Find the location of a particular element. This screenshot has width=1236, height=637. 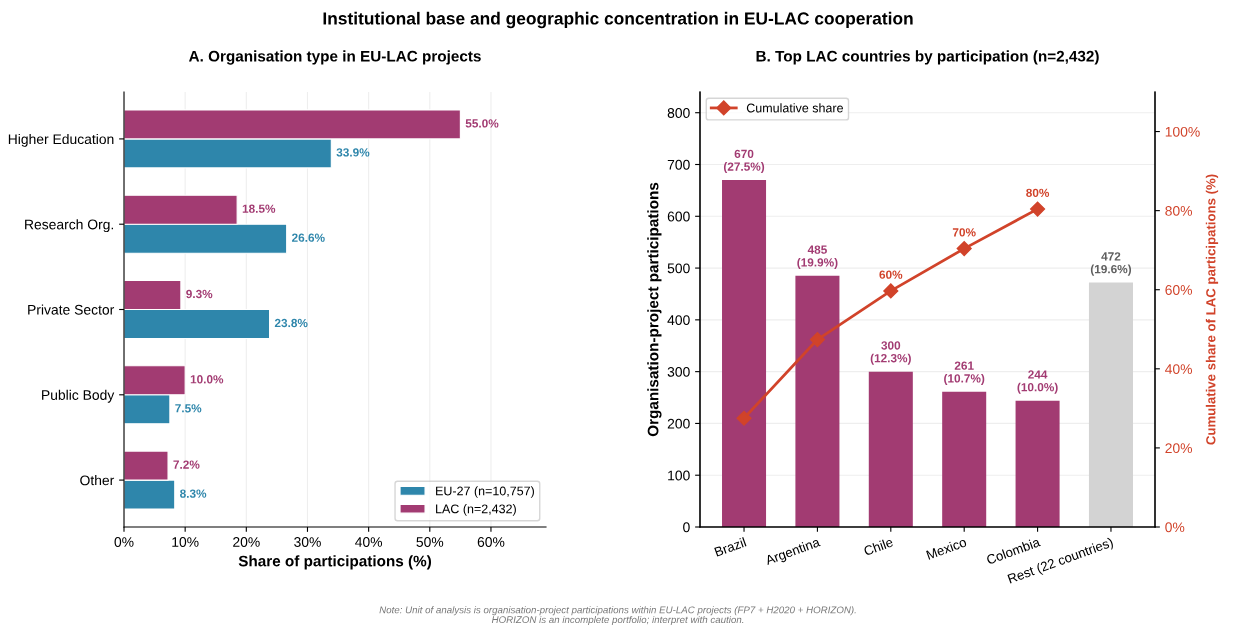

y-tick-label: 700 is located at coordinates (678, 164).